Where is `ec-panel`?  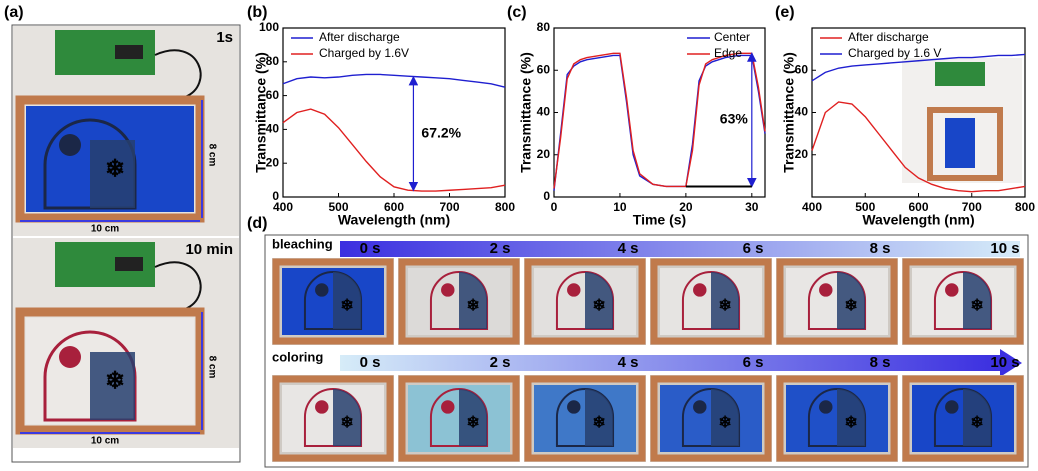 ec-panel is located at coordinates (960, 143).